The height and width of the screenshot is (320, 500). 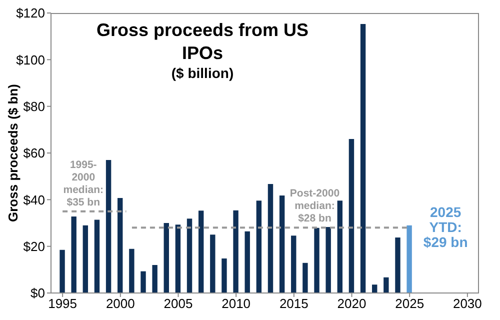 I want to click on annotation: Post-2000 median: $28 bn, so click(x=315, y=206).